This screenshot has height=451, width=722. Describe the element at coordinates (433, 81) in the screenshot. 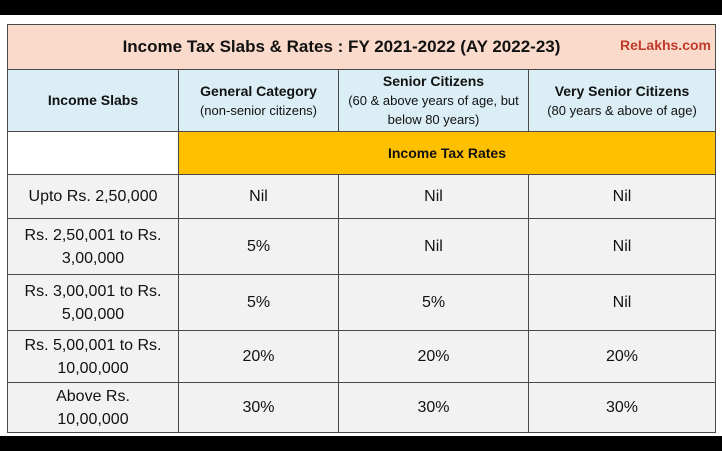

I see `header-senior-title: Senior Citizens` at that location.